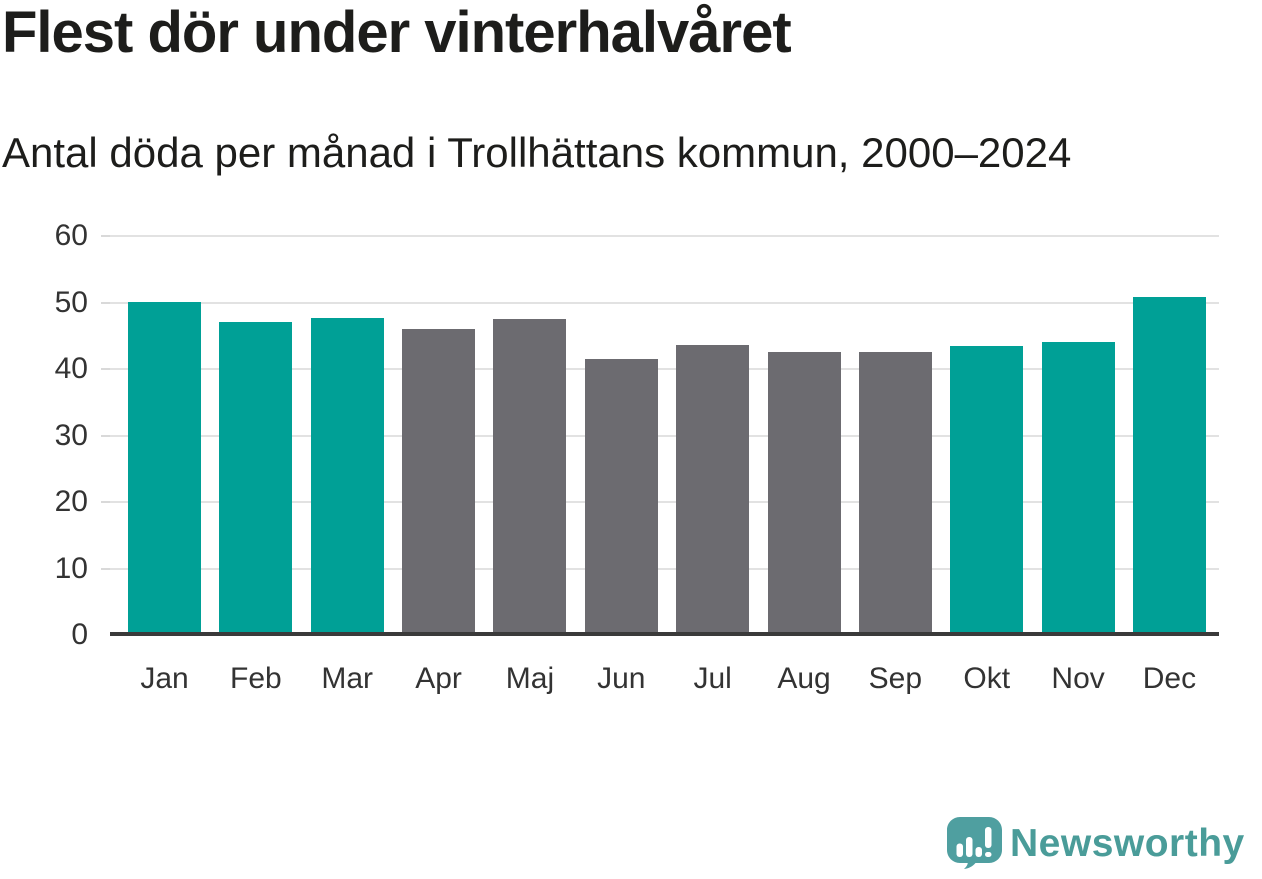 The width and height of the screenshot is (1262, 879). What do you see at coordinates (439, 482) in the screenshot?
I see `bar-apr` at bounding box center [439, 482].